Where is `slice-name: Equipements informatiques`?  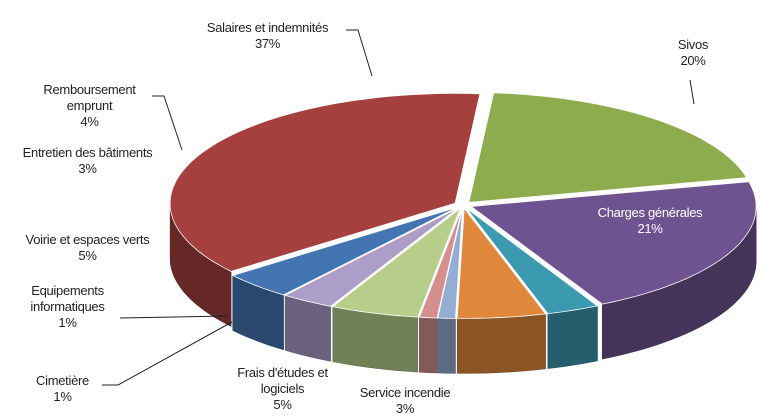 slice-name: Equipements informatiques is located at coordinates (67, 298).